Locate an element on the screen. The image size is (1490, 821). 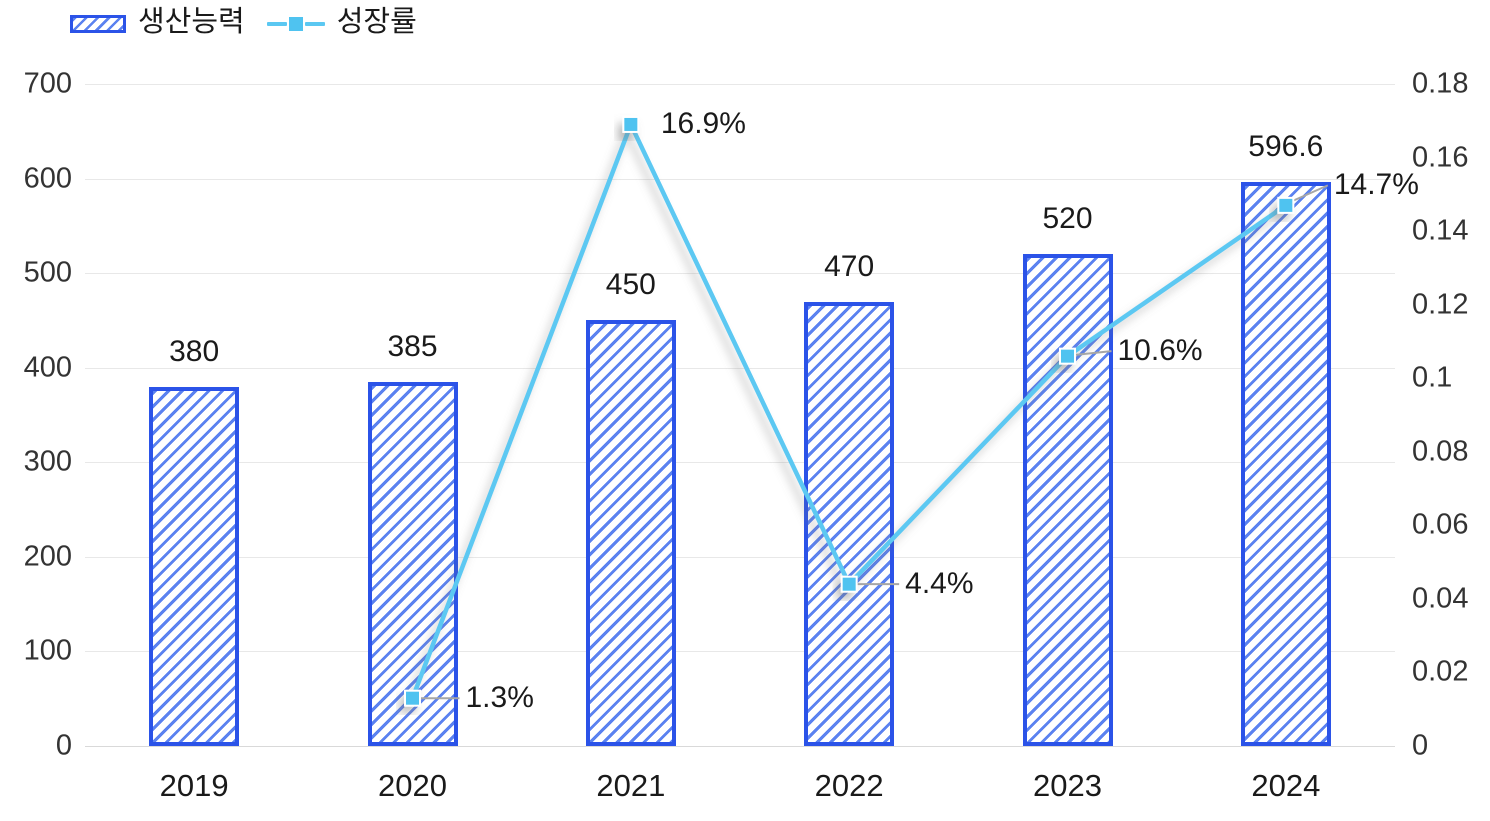
bar-value-label: 450 is located at coordinates (630, 285).